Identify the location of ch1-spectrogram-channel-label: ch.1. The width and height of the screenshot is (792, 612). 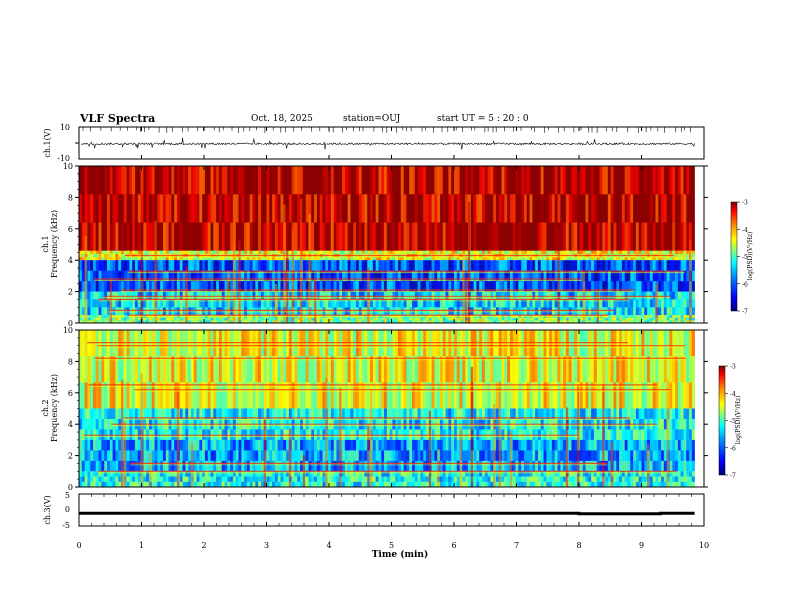
(45, 243).